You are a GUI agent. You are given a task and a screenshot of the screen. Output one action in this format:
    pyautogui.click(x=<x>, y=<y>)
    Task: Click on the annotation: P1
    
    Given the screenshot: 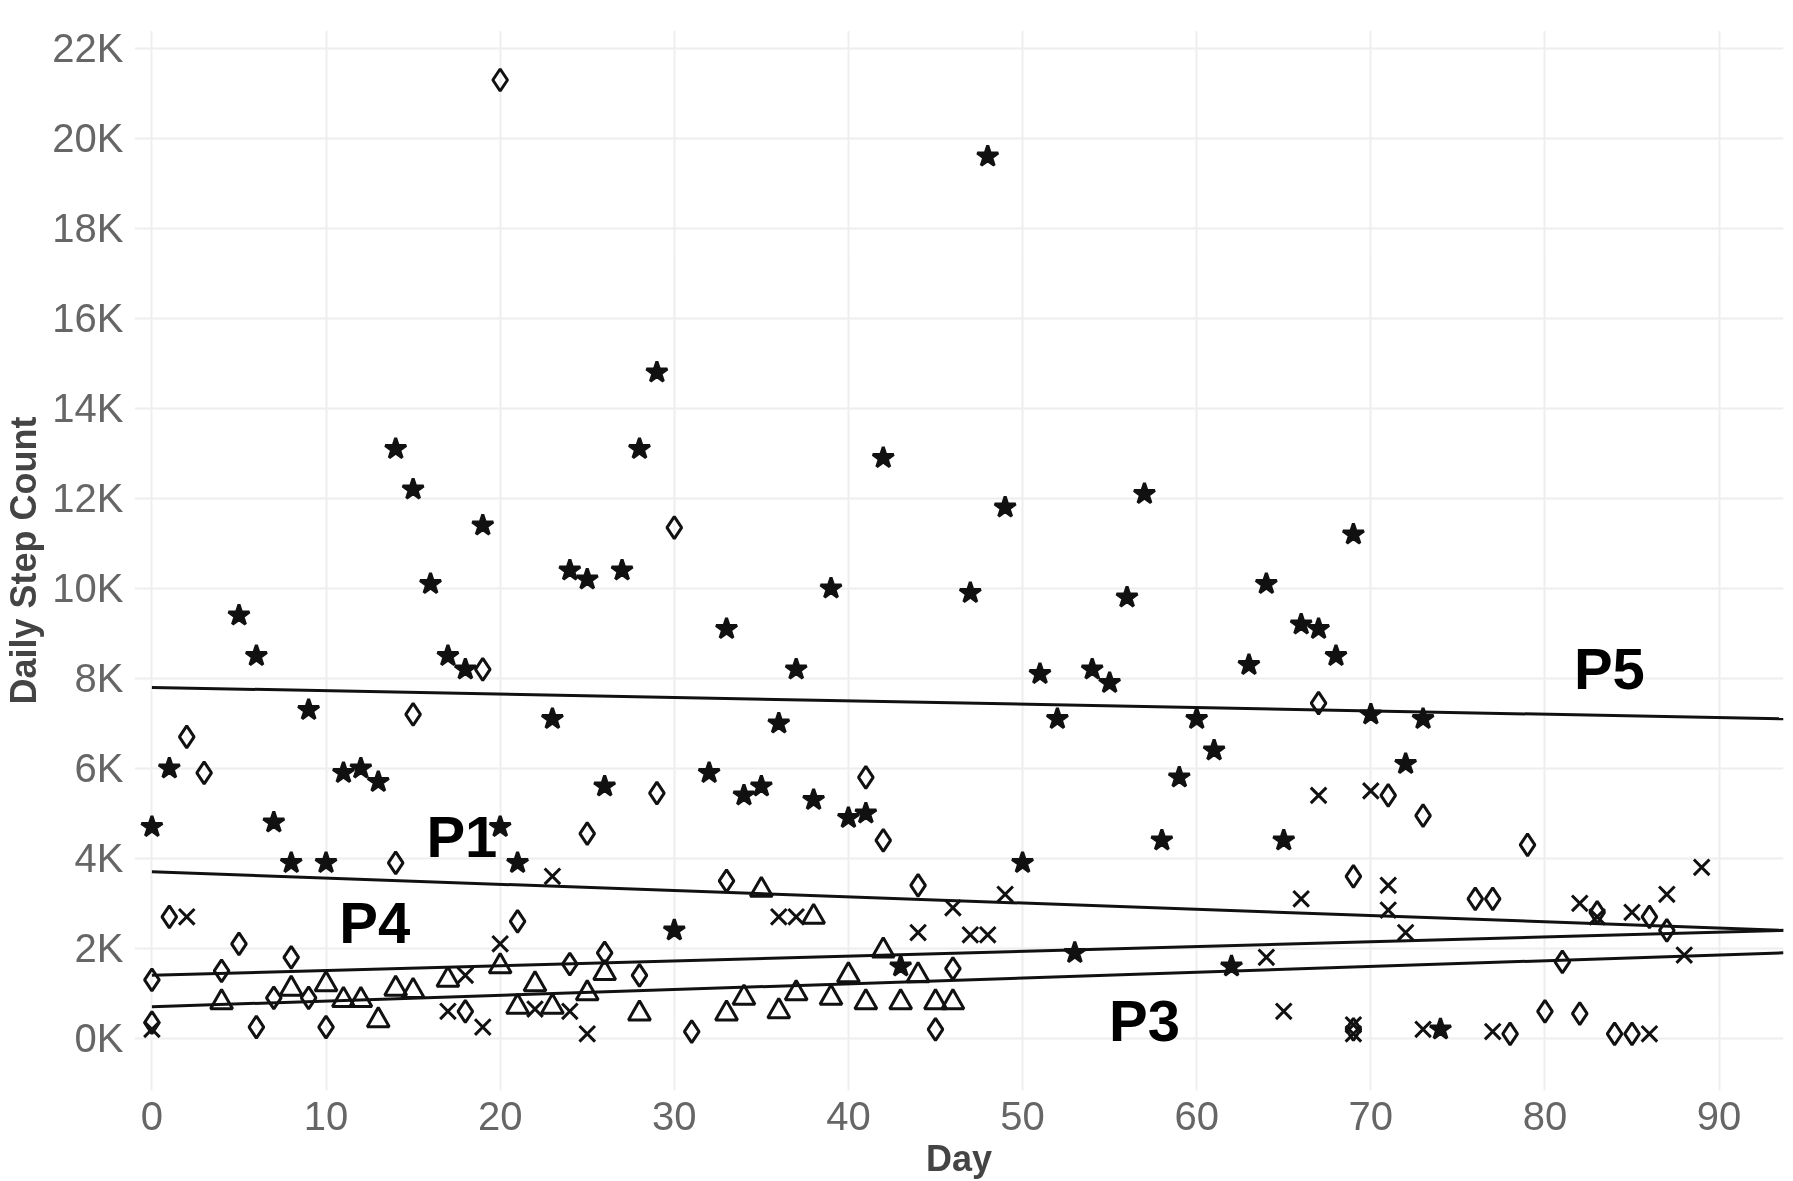 What is the action you would take?
    pyautogui.click(x=462, y=836)
    